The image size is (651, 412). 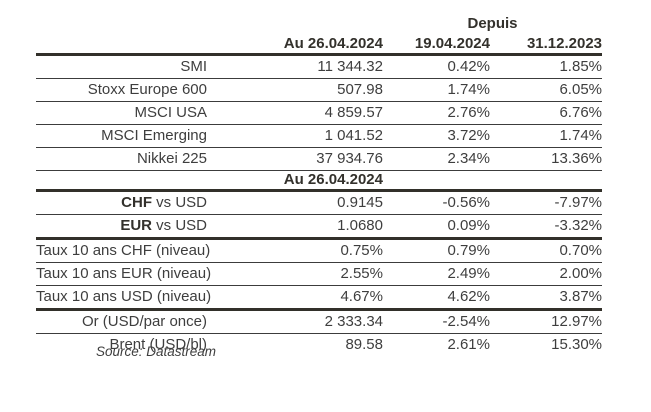 I want to click on table-row-nikkei: Nikkei 225 37 934.76 2.34% 13.36%, so click(x=319, y=159).